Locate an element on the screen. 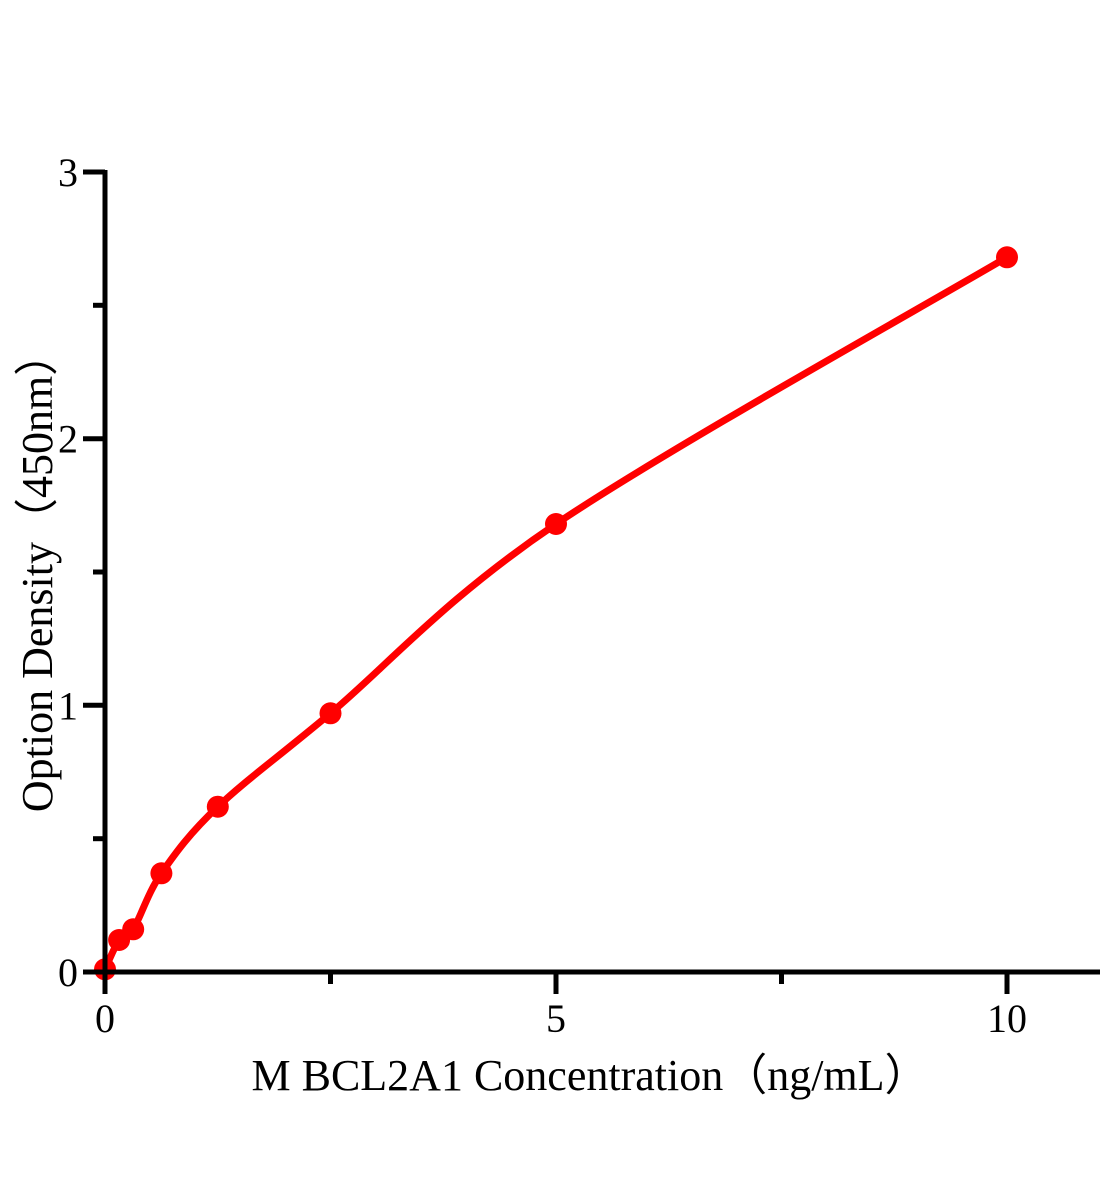 This screenshot has width=1104, height=1200. x-tick-label: 0 is located at coordinates (105, 1018).